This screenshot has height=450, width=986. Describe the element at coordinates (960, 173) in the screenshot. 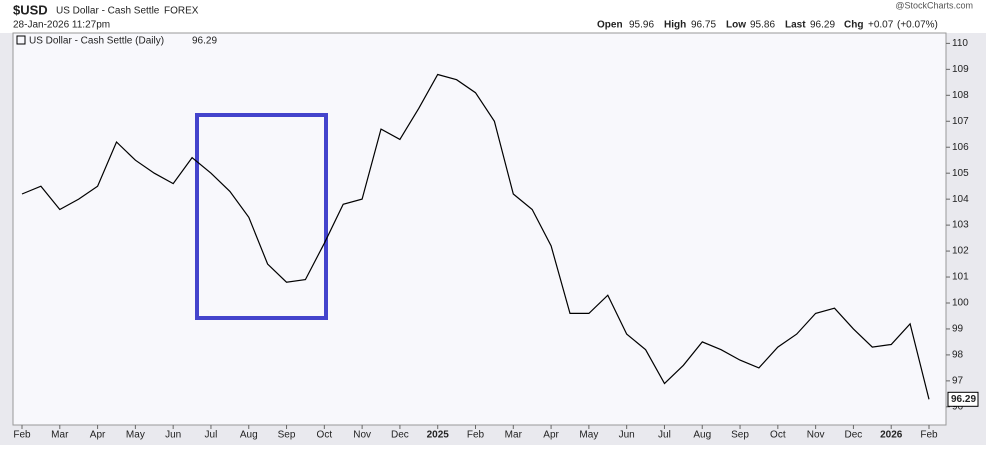

I see `y-tick-label: 105` at that location.